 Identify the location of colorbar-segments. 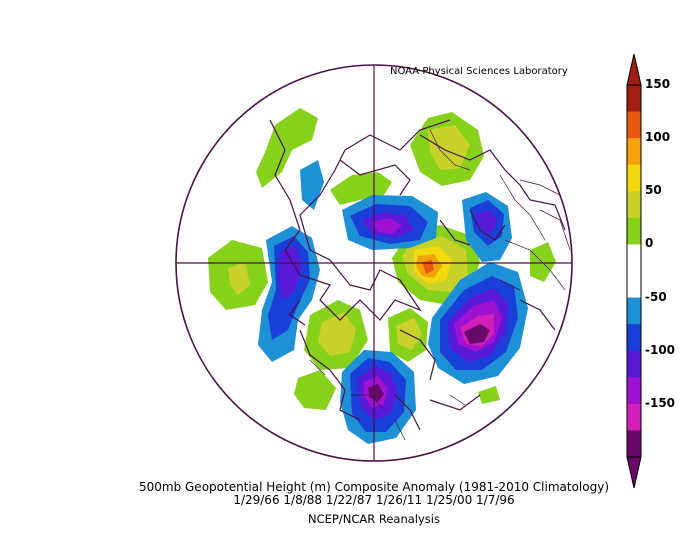
(634, 271).